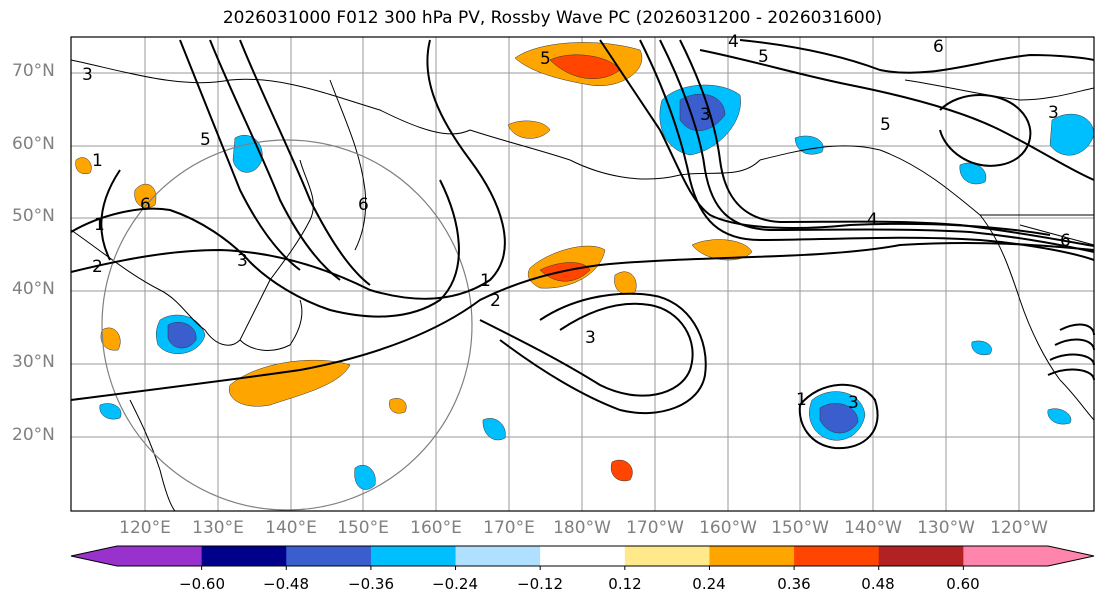  What do you see at coordinates (655, 528) in the screenshot?
I see `lon-label: 170°W` at bounding box center [655, 528].